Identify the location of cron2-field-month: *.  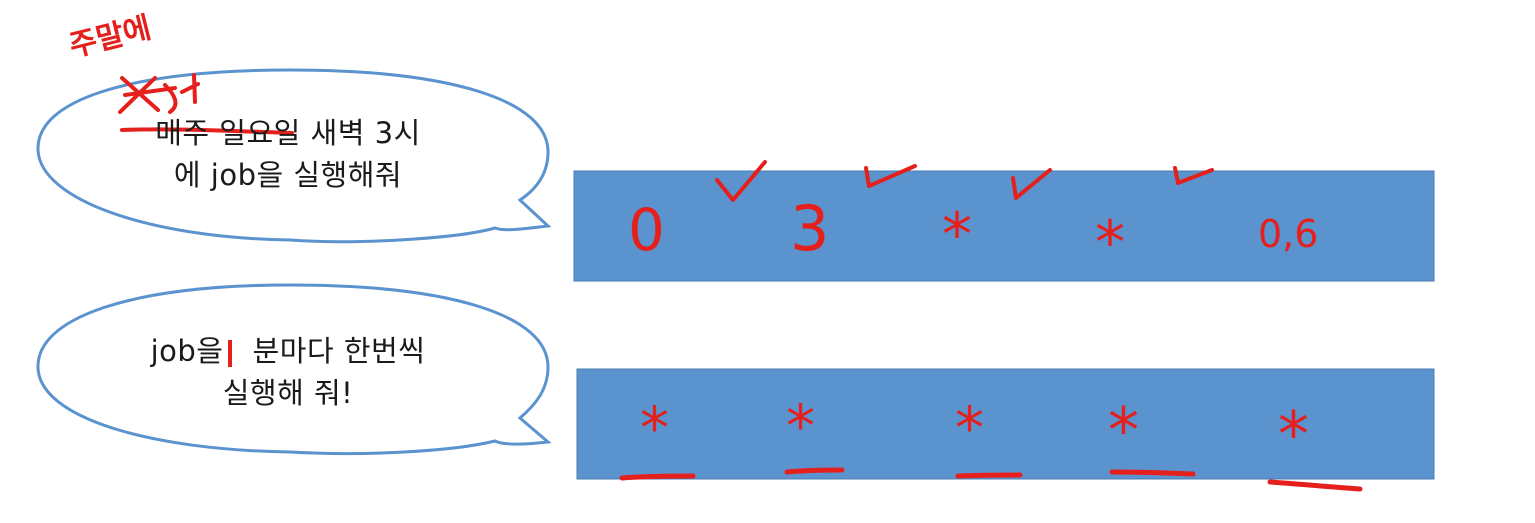
(1123, 430).